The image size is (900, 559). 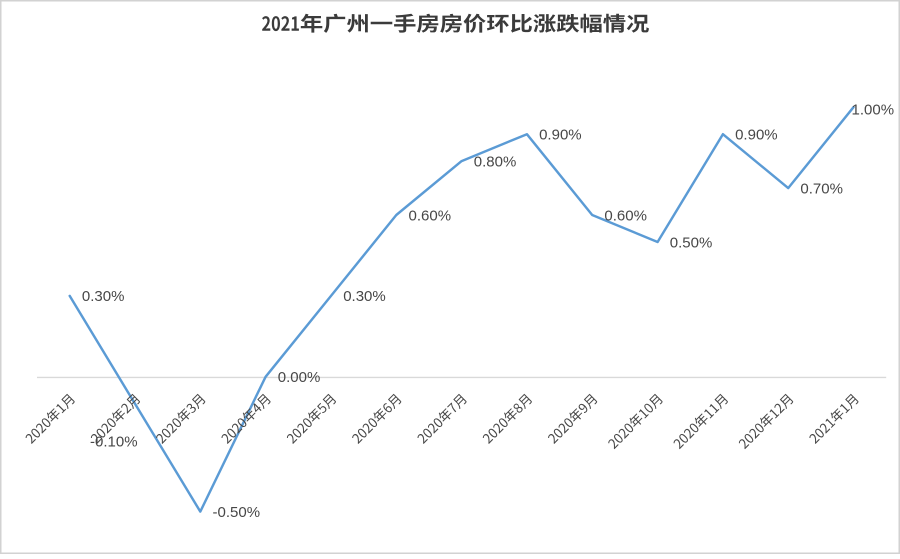 What do you see at coordinates (299, 377) in the screenshot?
I see `svg-text: 0.00%` at bounding box center [299, 377].